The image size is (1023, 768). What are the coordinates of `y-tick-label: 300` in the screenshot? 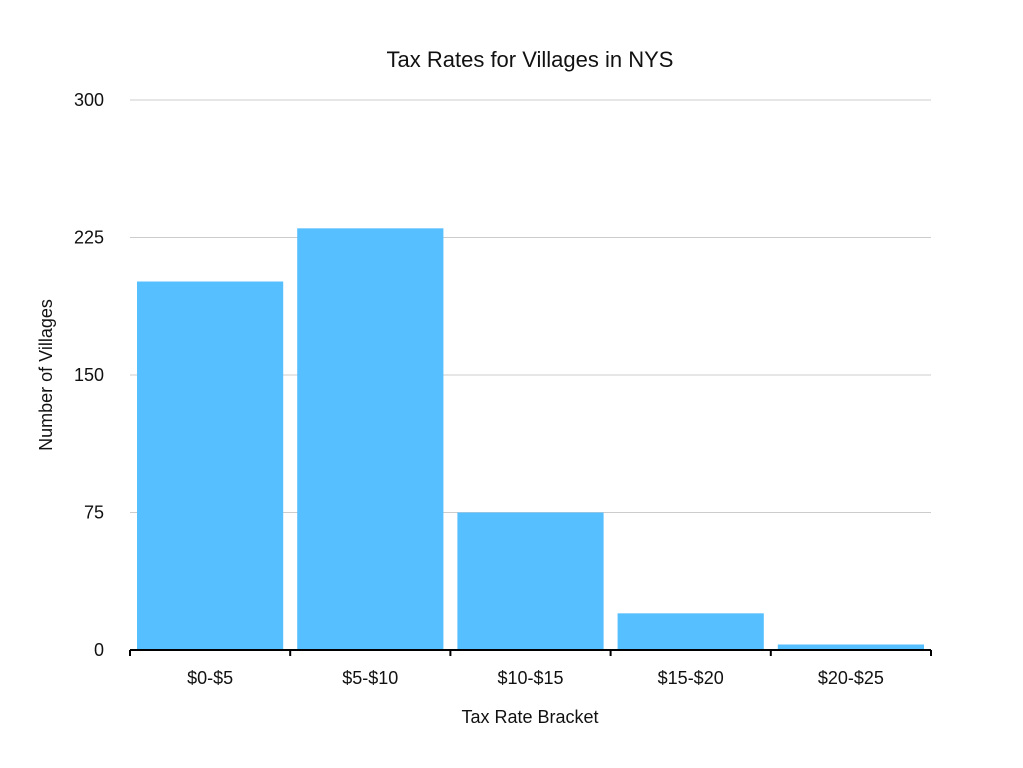 It's located at (89, 100).